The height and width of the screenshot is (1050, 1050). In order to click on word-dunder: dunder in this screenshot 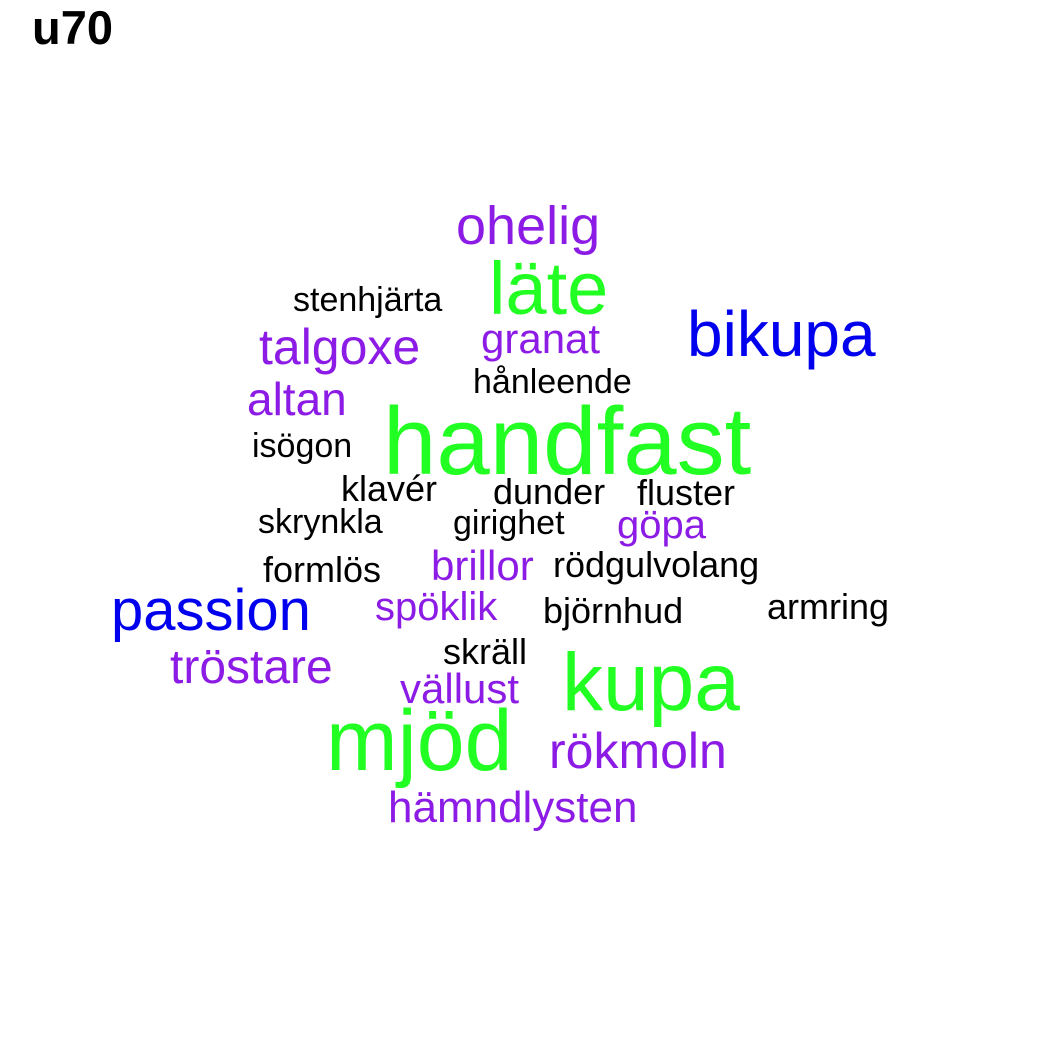, I will do `click(549, 491)`.